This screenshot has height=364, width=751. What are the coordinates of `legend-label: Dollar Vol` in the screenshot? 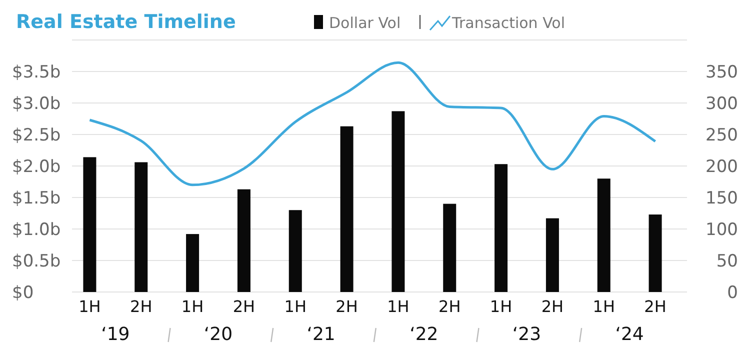 It's located at (365, 23).